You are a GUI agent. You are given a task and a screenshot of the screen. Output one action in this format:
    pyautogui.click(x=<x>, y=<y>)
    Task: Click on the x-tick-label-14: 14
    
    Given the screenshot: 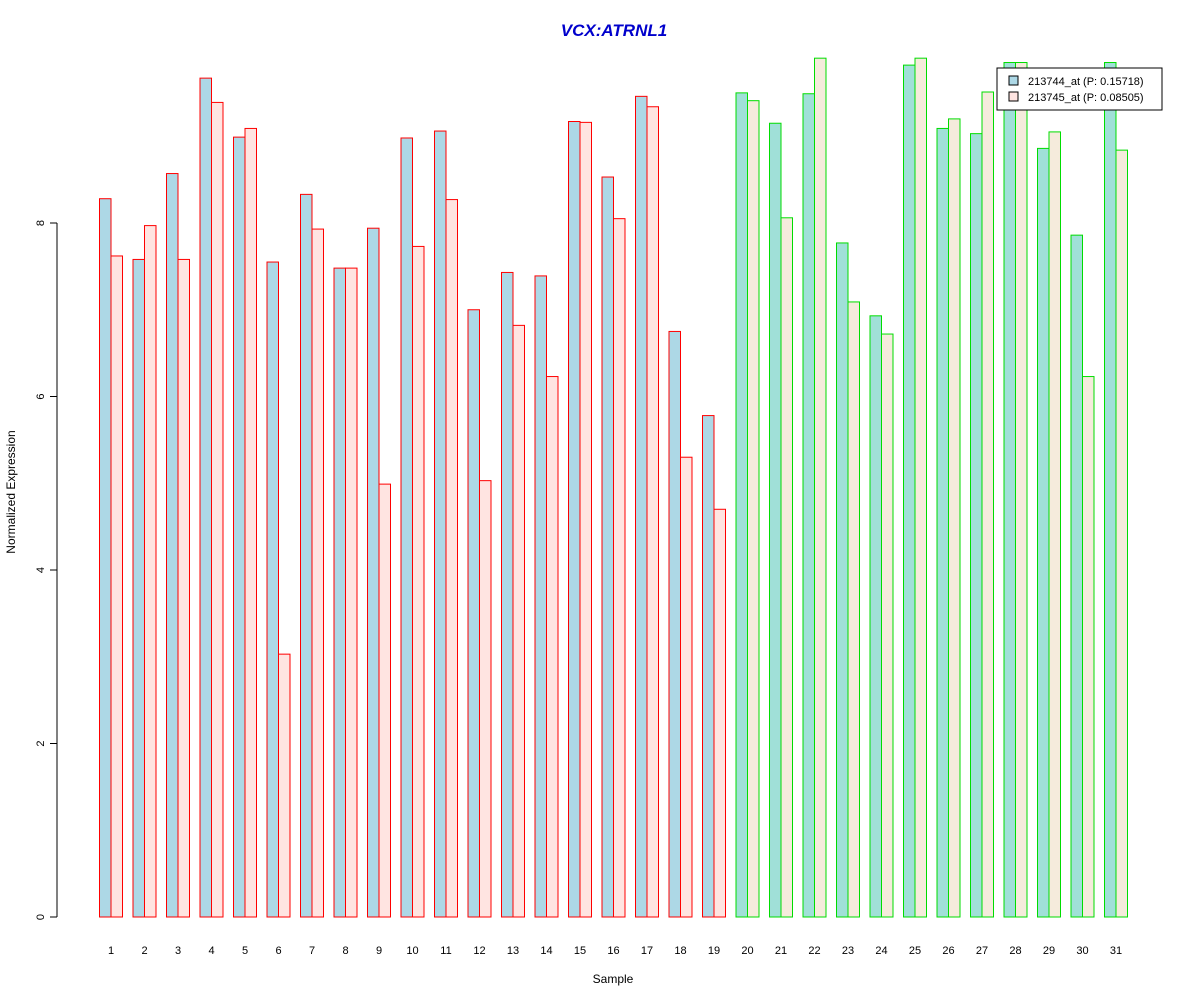 What is the action you would take?
    pyautogui.click(x=546, y=951)
    